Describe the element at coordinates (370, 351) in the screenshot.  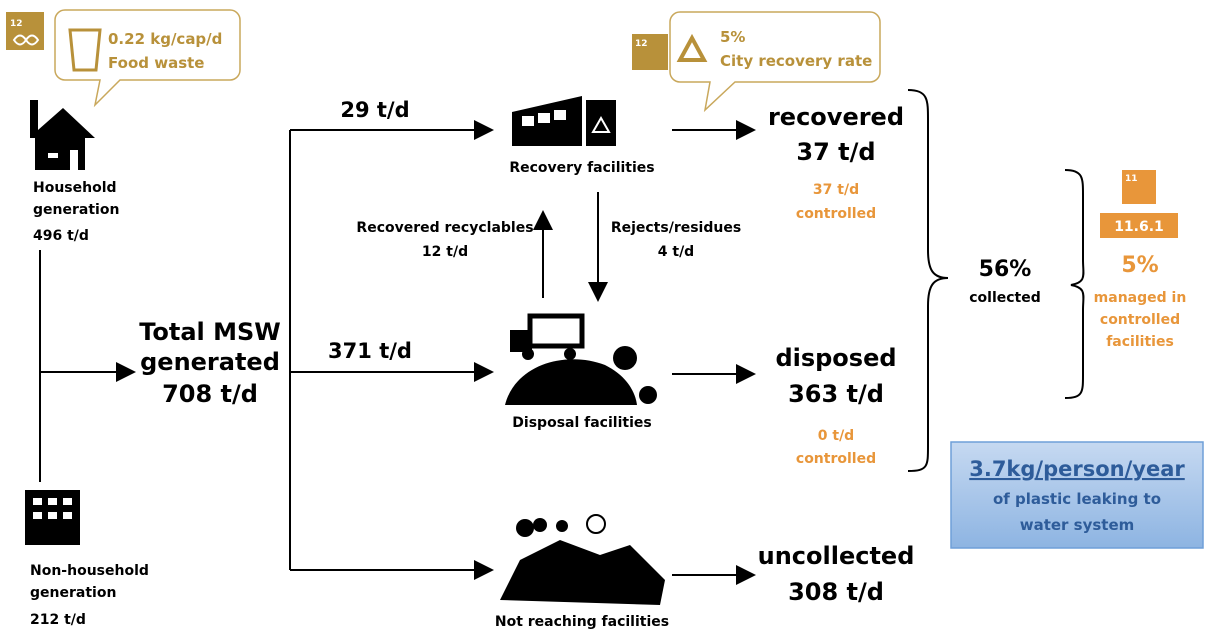
I see `flow-value: 371 t/d` at that location.